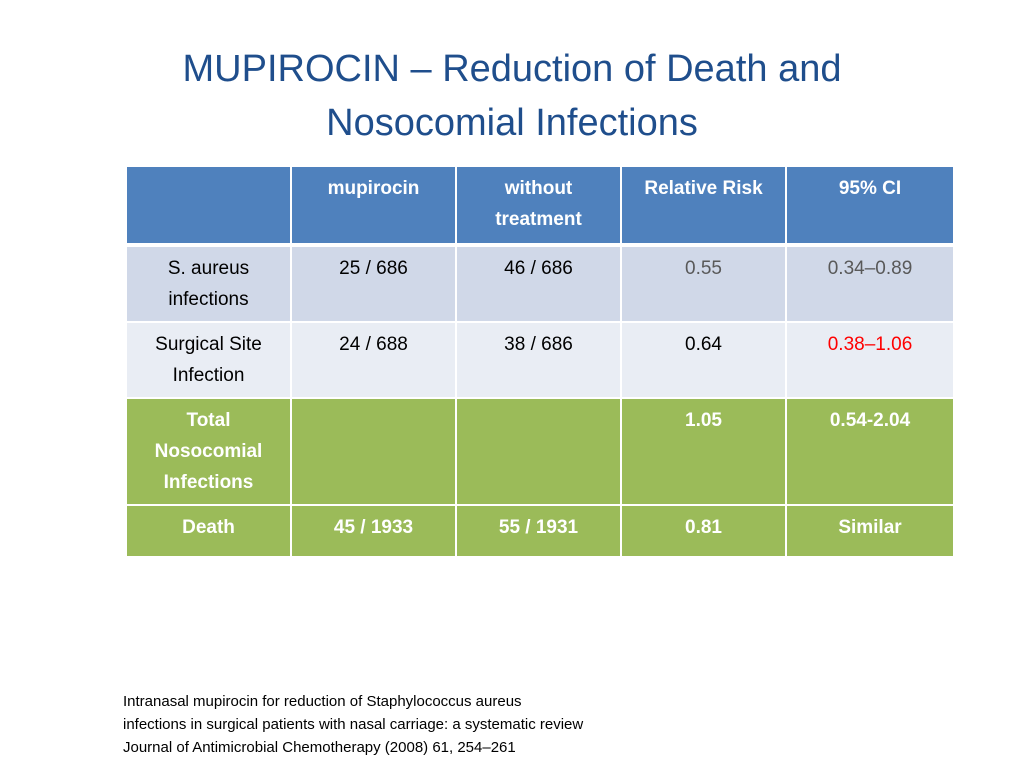  I want to click on header-cell-blank, so click(209, 207).